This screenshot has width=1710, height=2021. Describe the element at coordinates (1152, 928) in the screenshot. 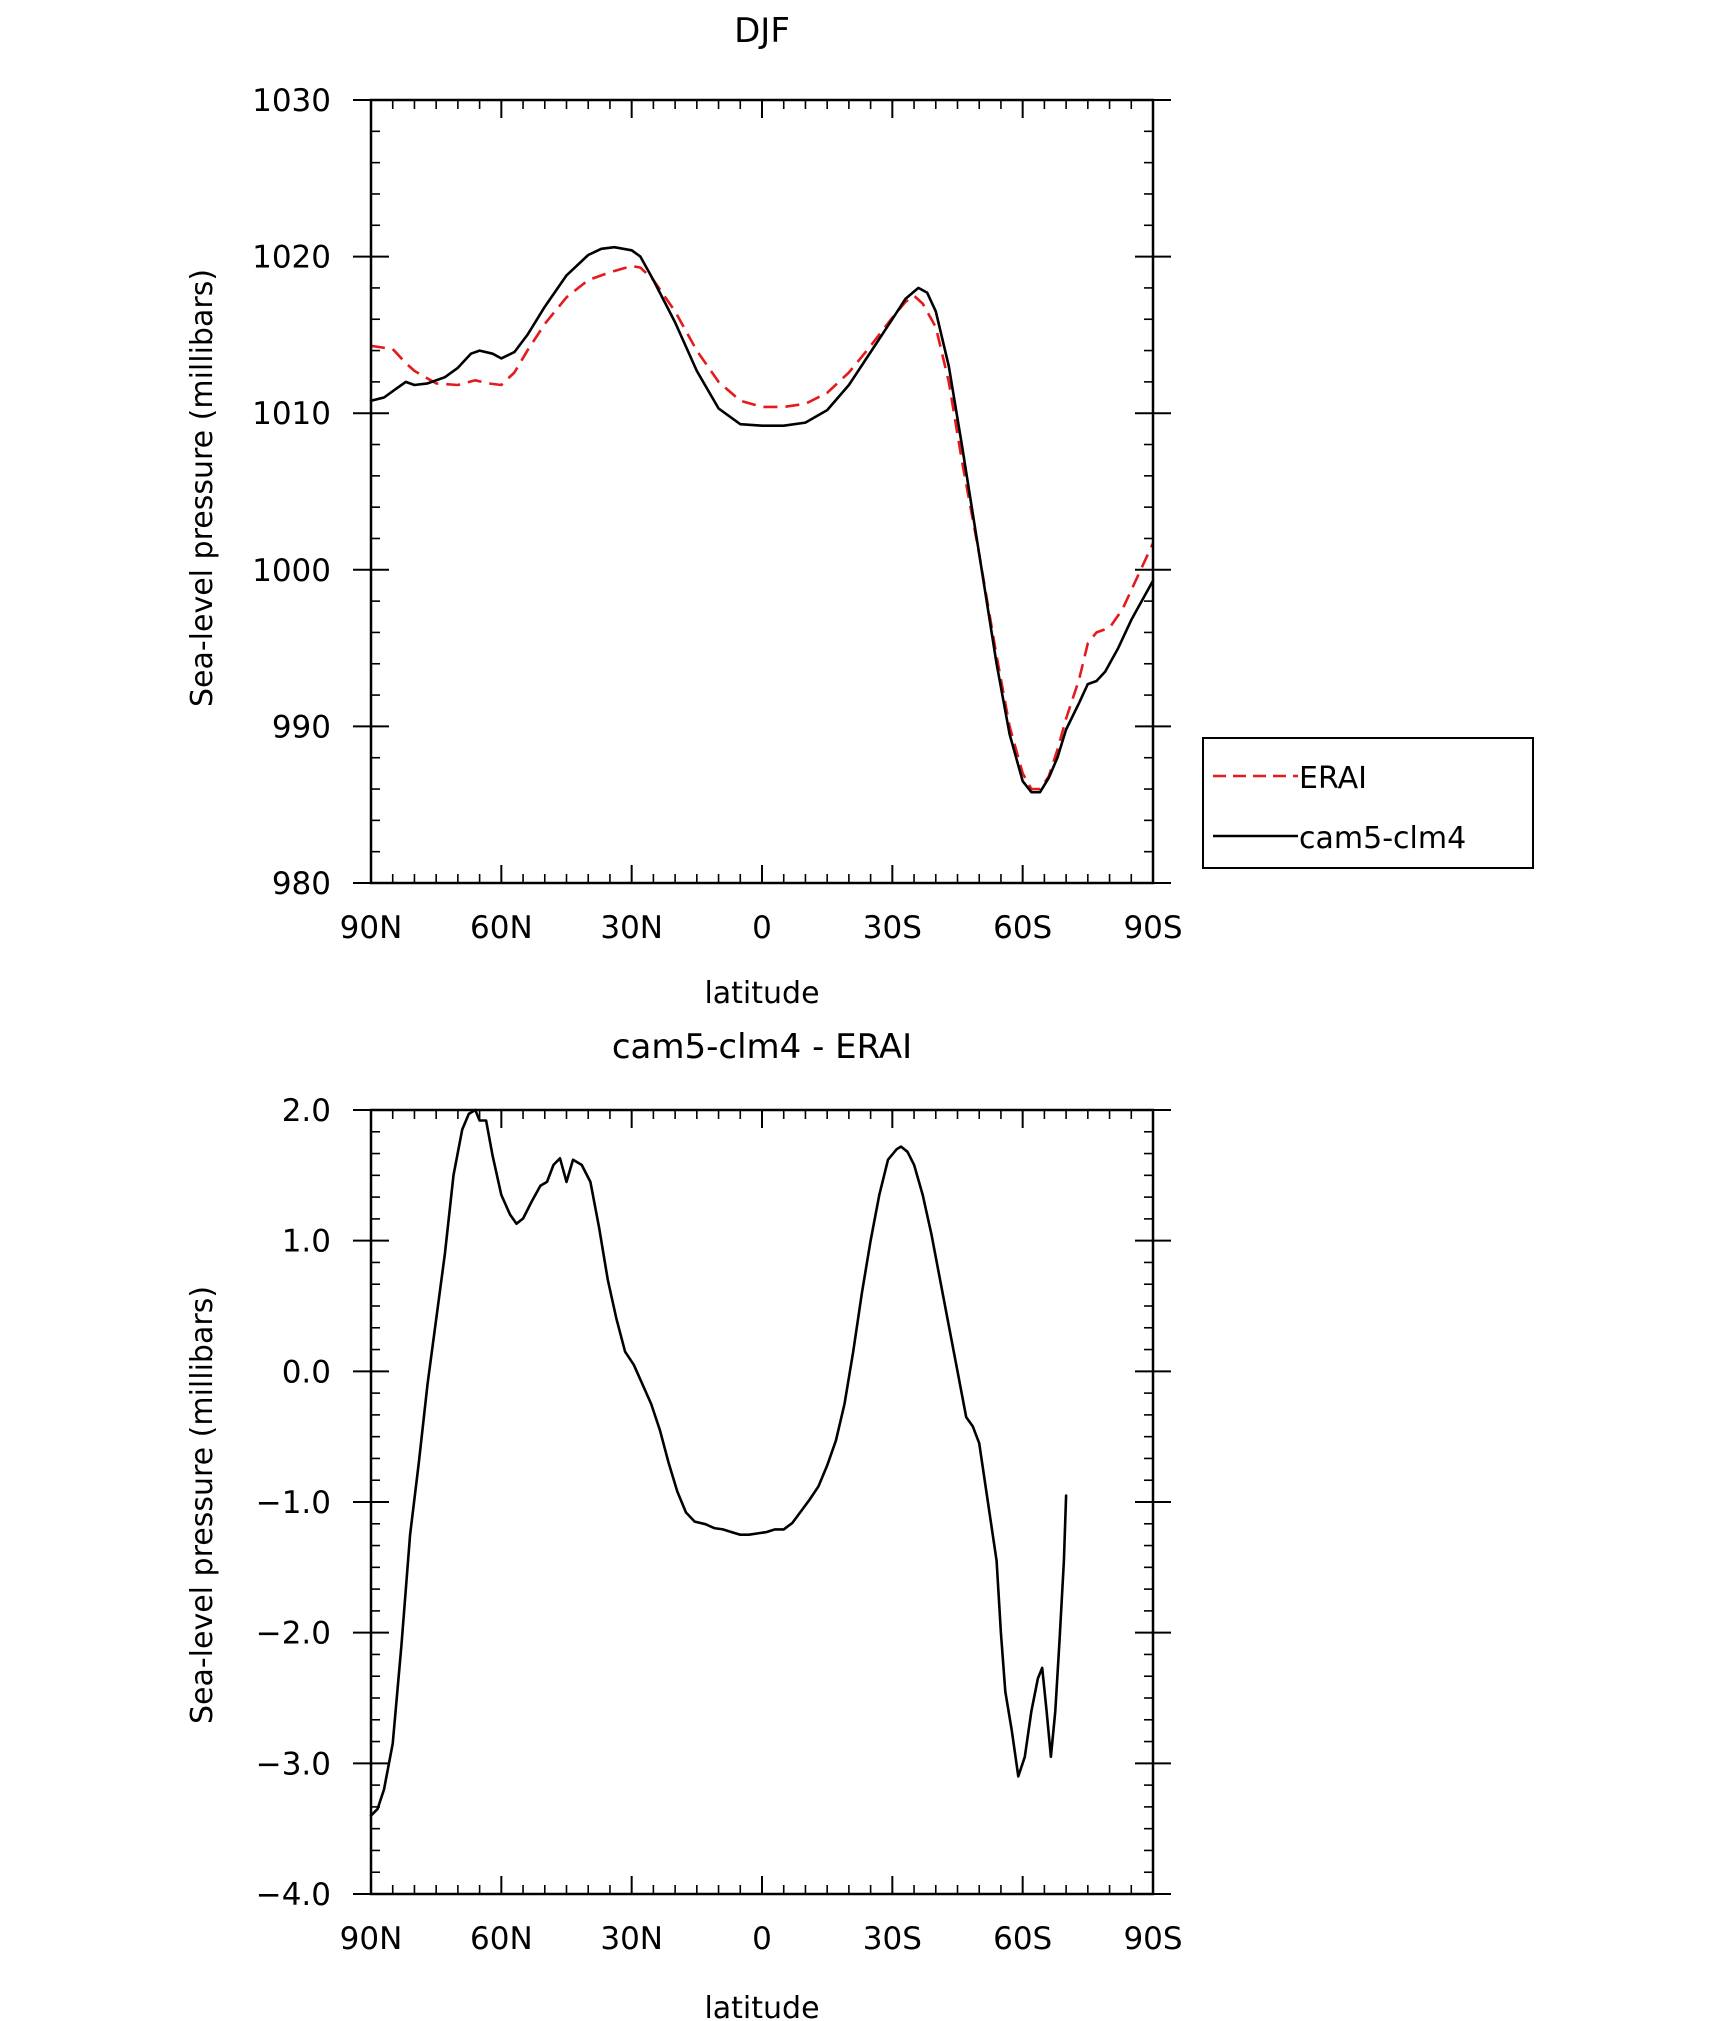

I see `top-x-tick-label: 90S` at that location.